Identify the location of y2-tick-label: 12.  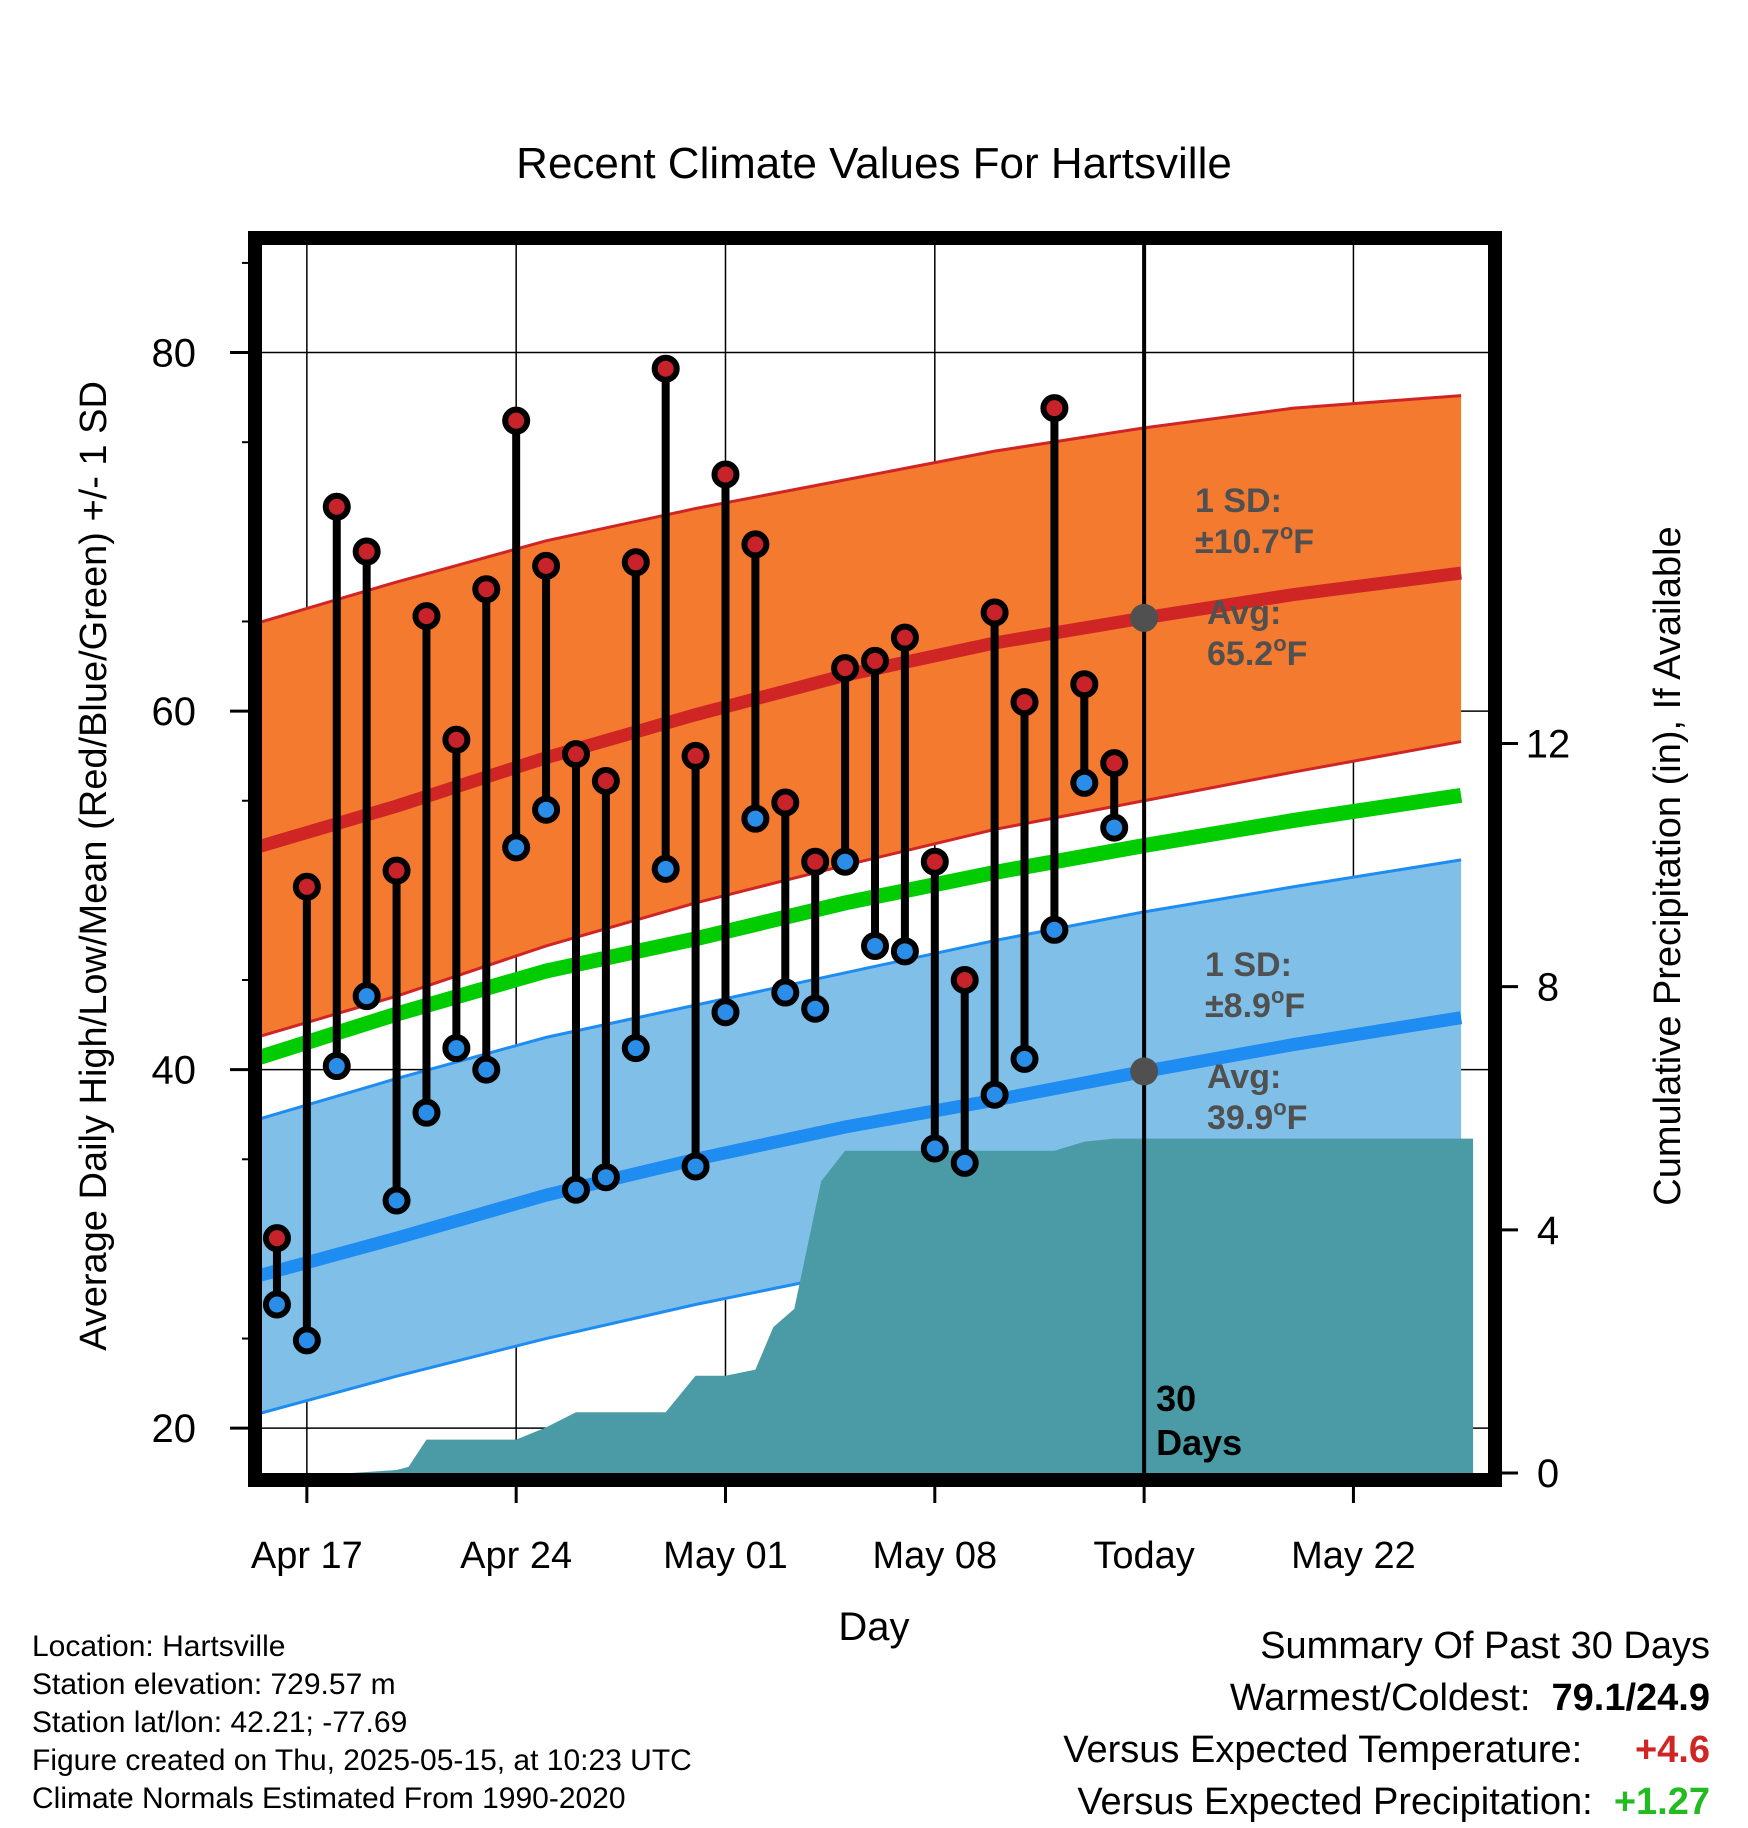
(1548, 744).